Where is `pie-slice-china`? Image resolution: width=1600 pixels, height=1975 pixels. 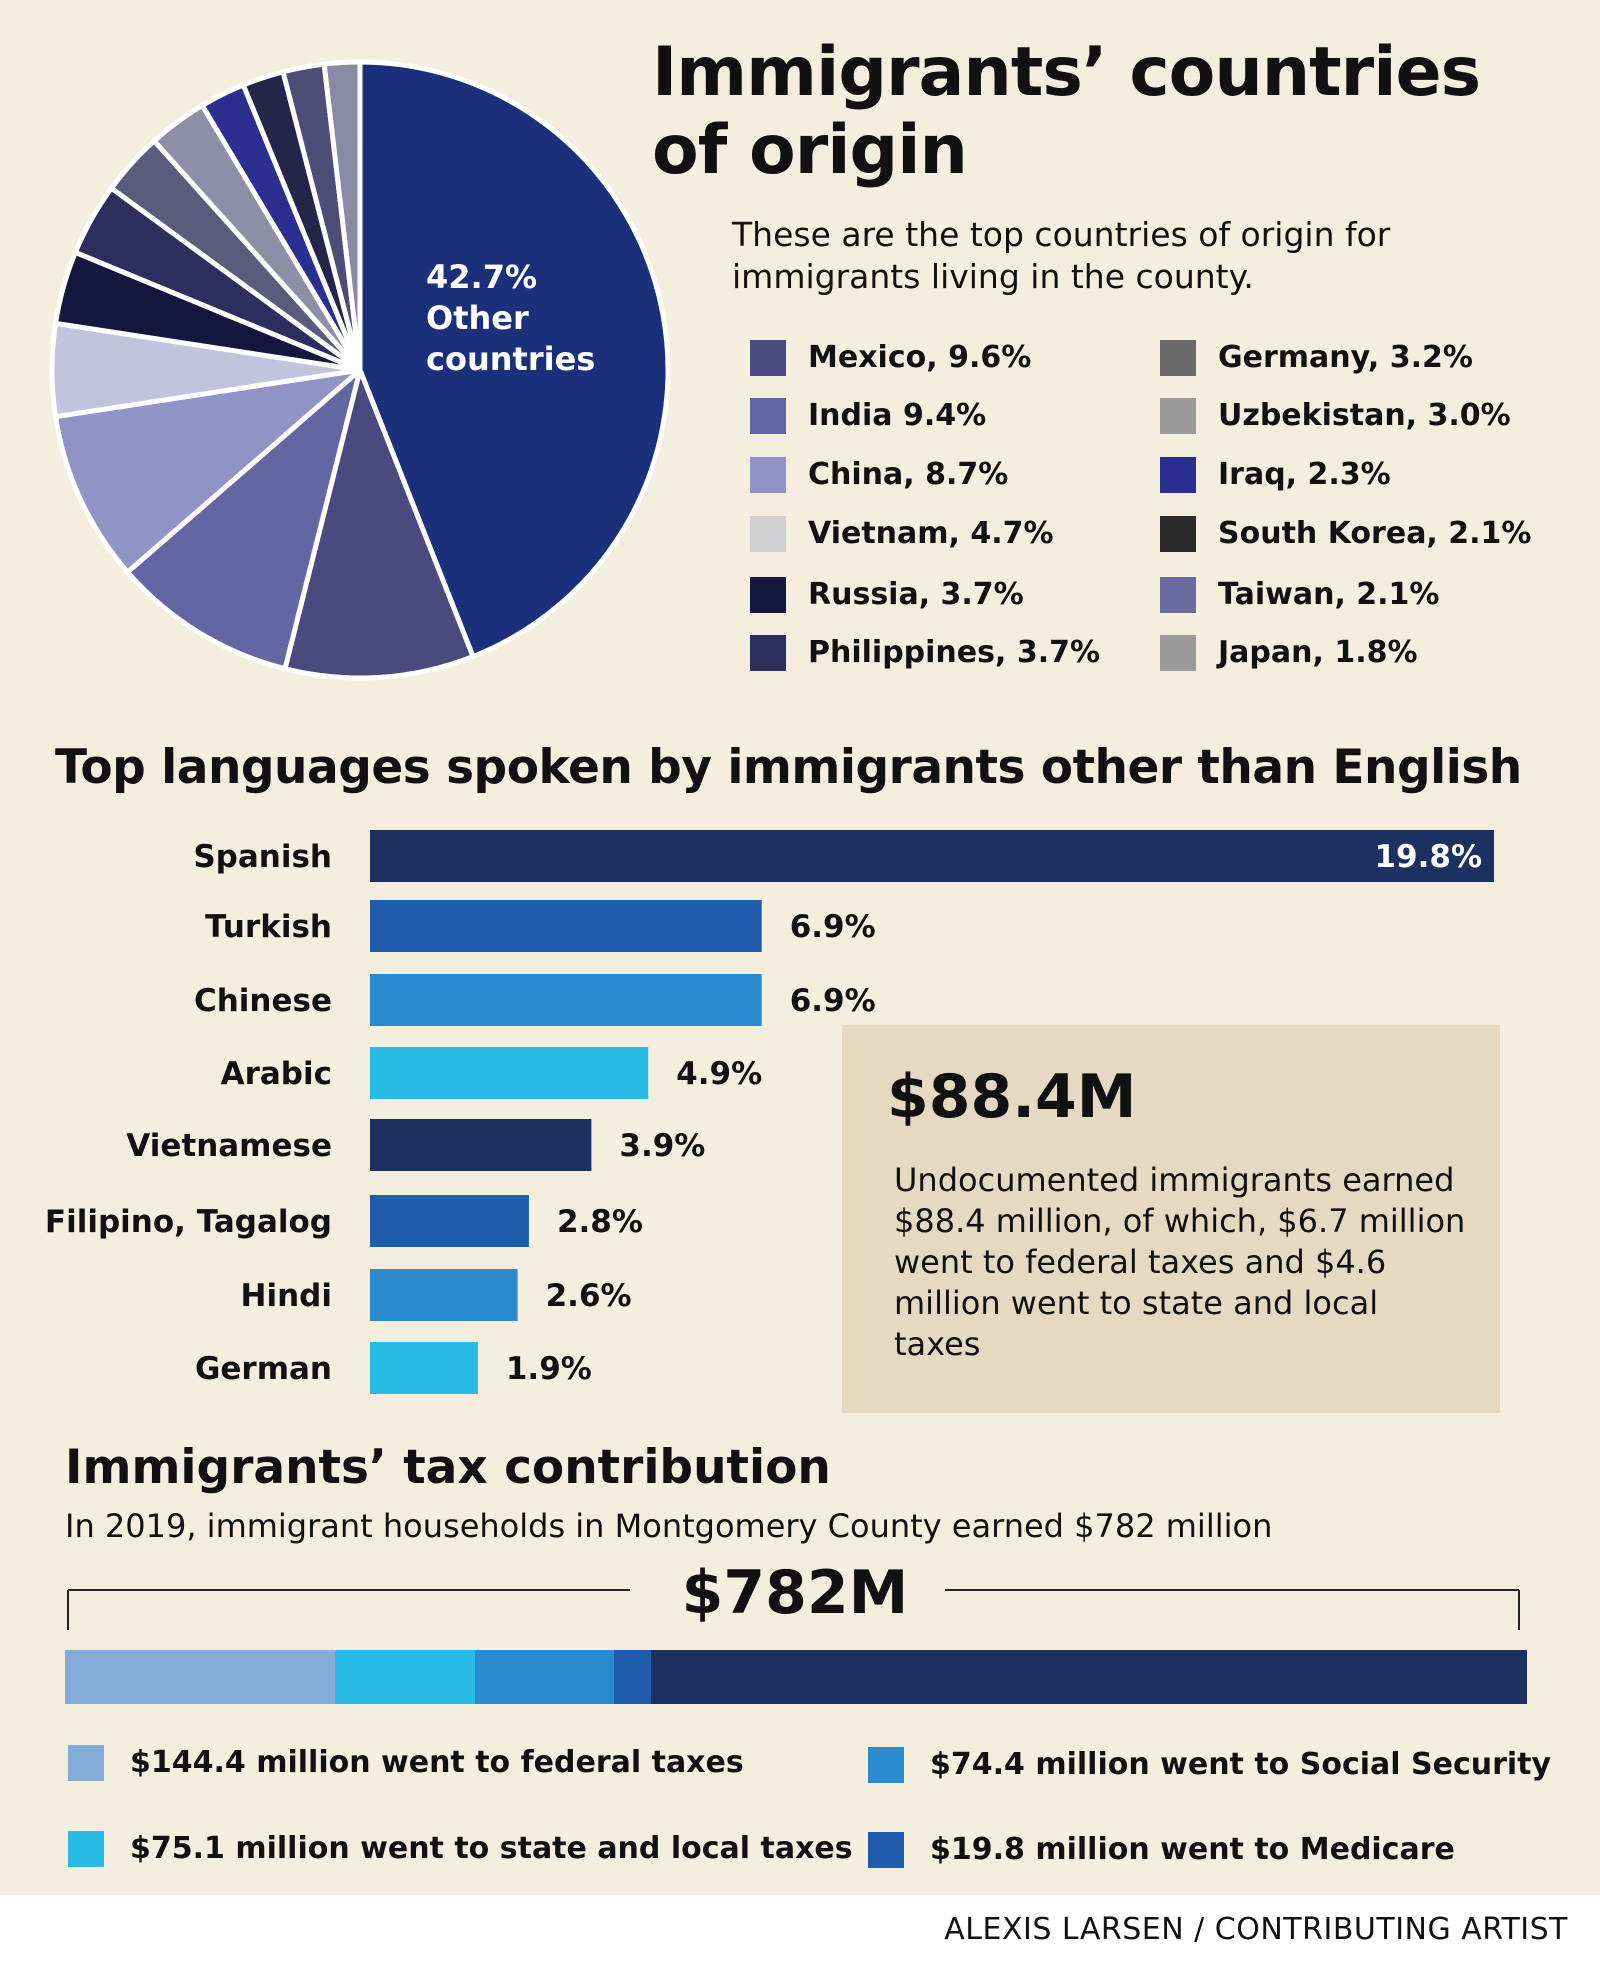
pie-slice-china is located at coordinates (208, 471).